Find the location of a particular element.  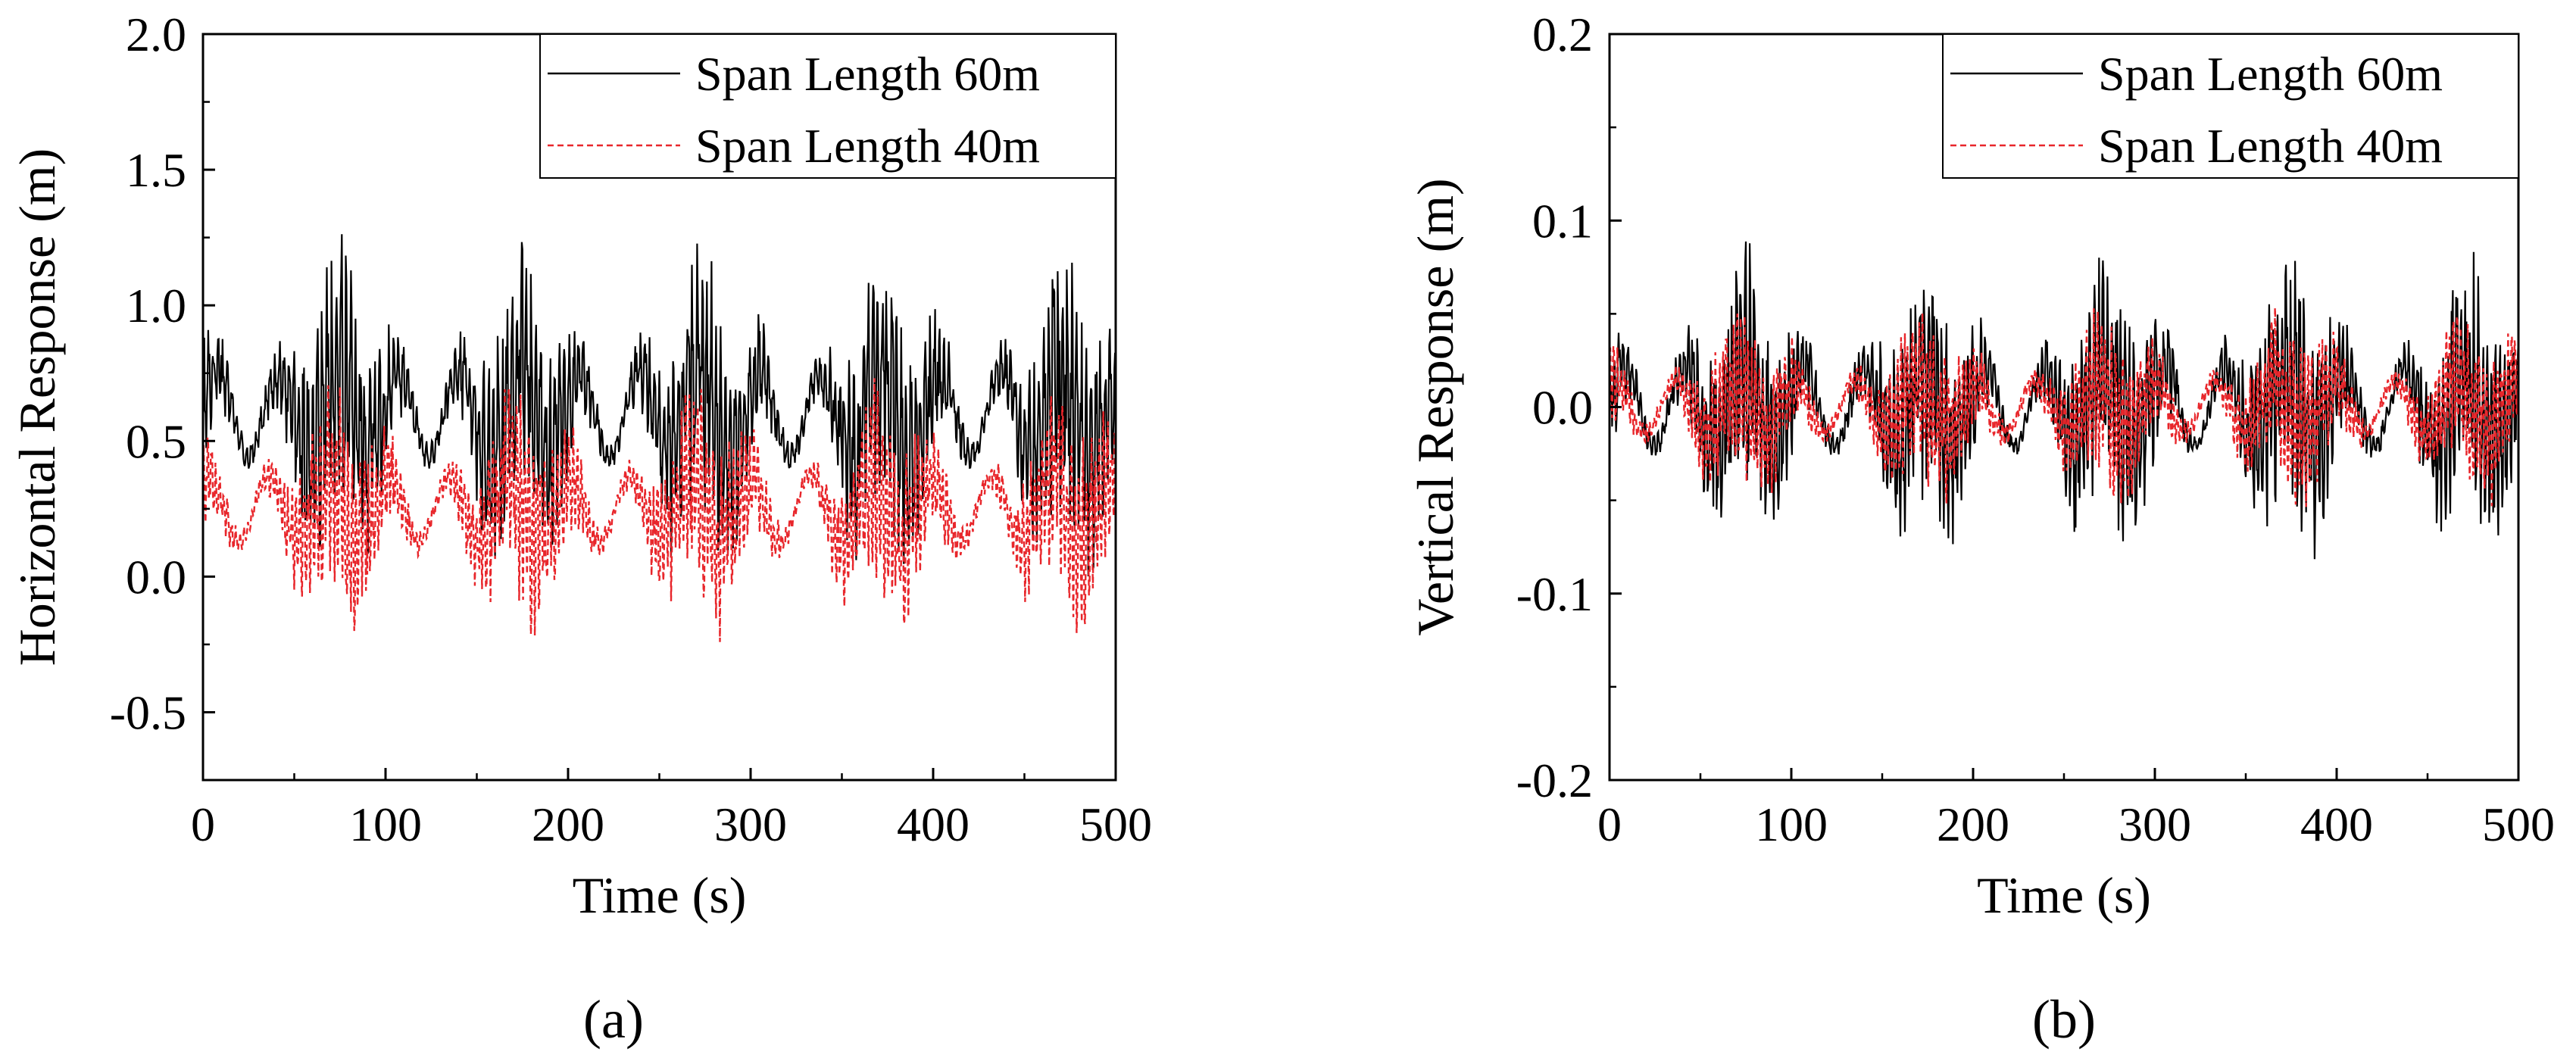

y-tick-label: 1.5 is located at coordinates (156, 170).